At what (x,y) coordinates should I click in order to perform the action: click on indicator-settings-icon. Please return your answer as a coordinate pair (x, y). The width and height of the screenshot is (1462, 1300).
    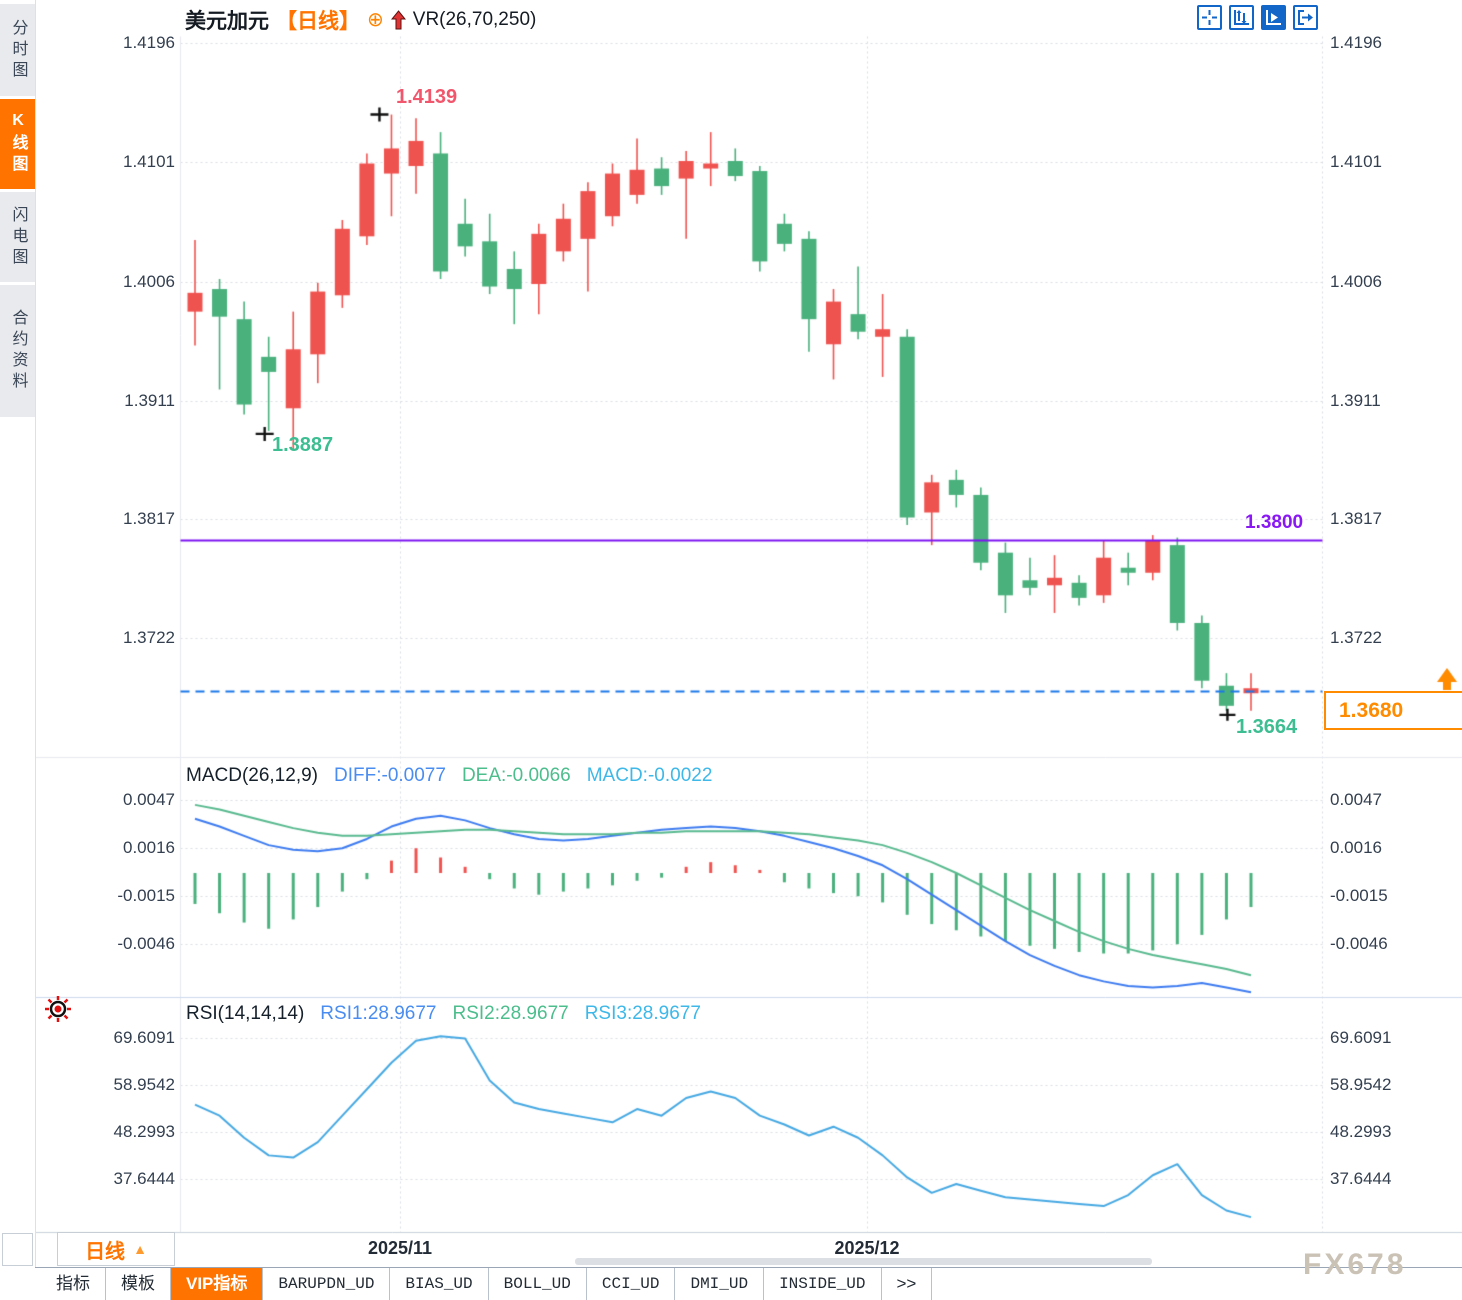
    Looking at the image, I should click on (58, 1009).